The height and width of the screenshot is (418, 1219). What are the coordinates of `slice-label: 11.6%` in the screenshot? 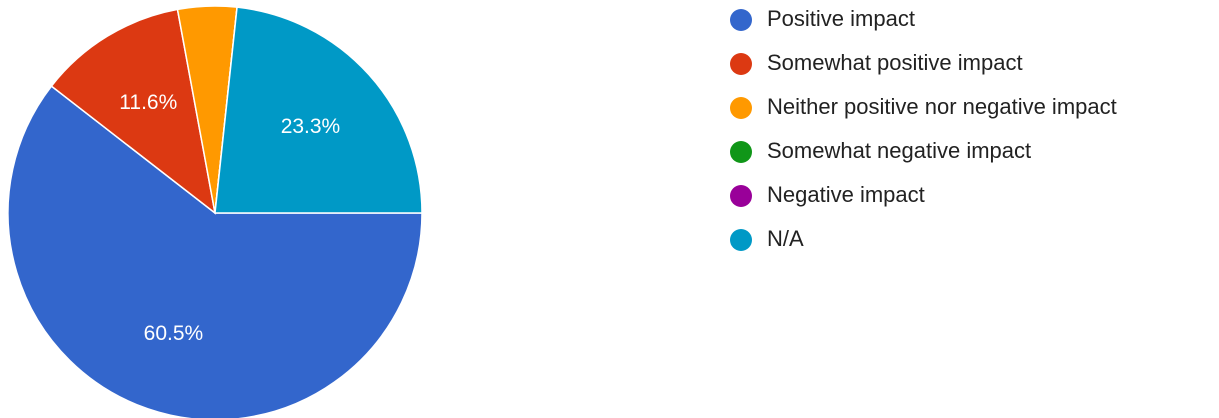 It's located at (148, 102).